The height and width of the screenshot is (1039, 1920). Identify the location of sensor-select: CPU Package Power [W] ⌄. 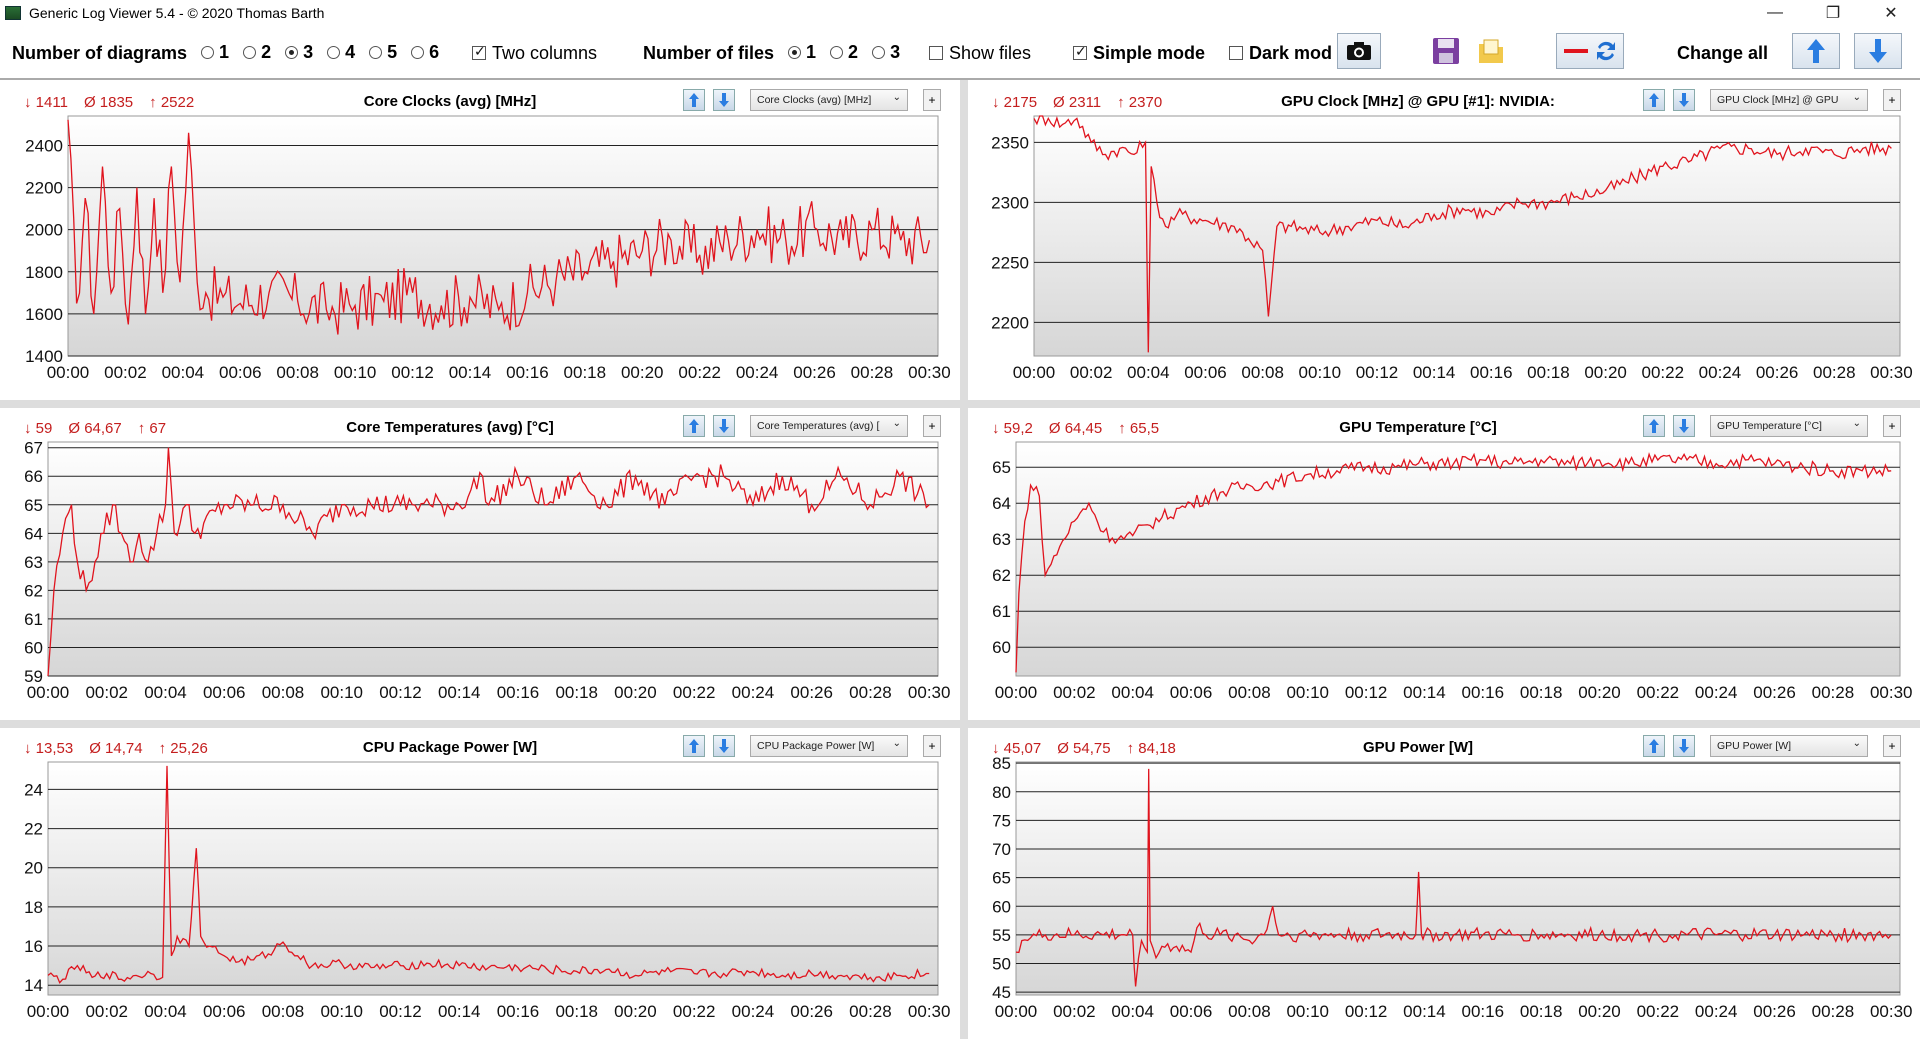
(829, 746).